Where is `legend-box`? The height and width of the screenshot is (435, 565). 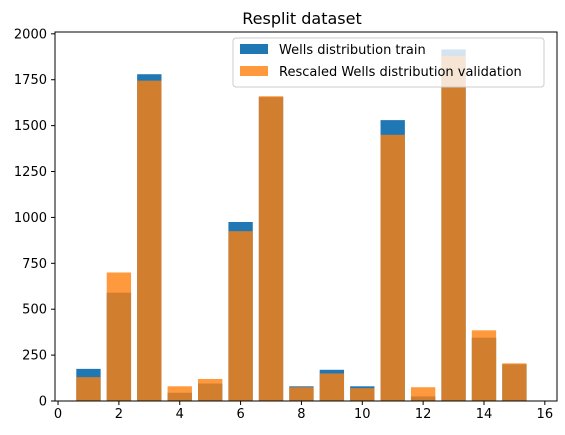
legend-box is located at coordinates (388, 62).